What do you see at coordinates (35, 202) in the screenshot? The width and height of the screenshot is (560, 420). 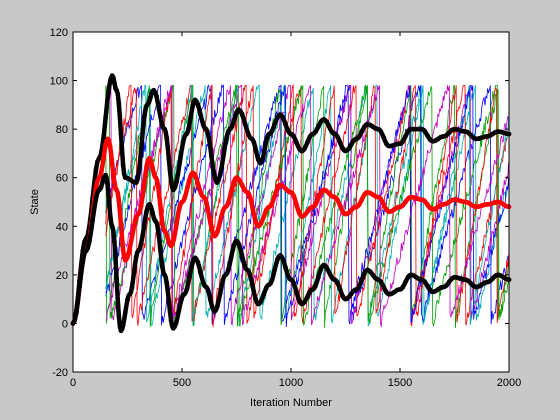 I see `y-axis-label: State` at bounding box center [35, 202].